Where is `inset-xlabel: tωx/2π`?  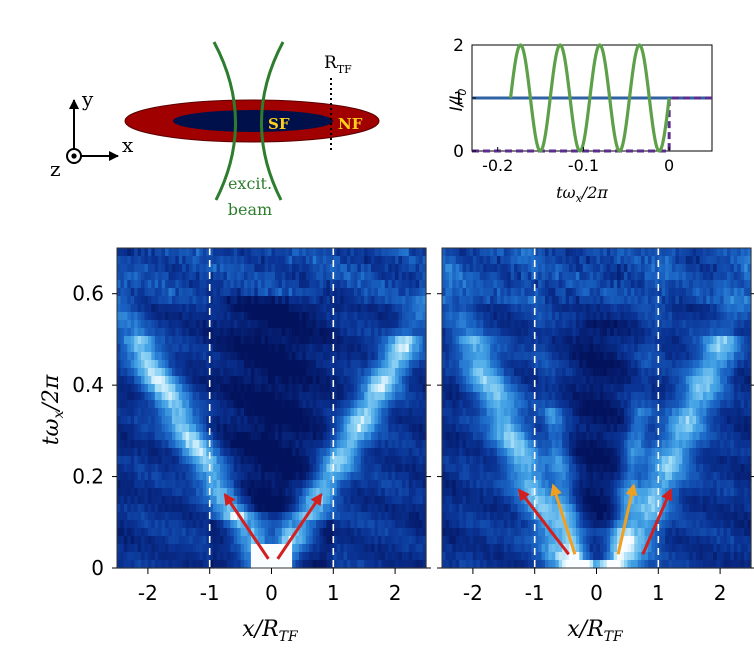
inset-xlabel: tωx/2π is located at coordinates (582, 194).